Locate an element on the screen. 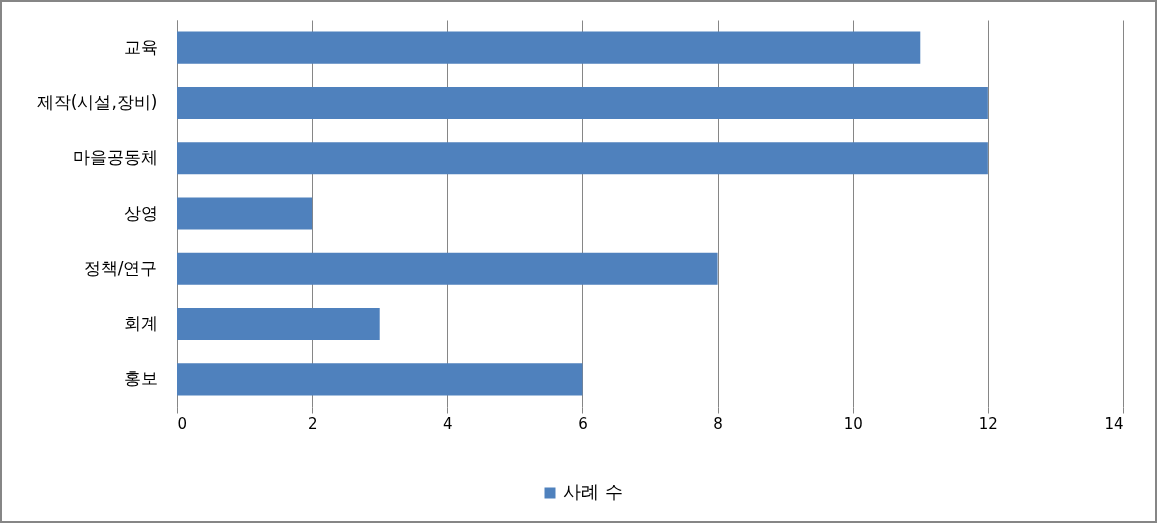 This screenshot has width=1157, height=523. x-tick-label: 14 is located at coordinates (1114, 423).